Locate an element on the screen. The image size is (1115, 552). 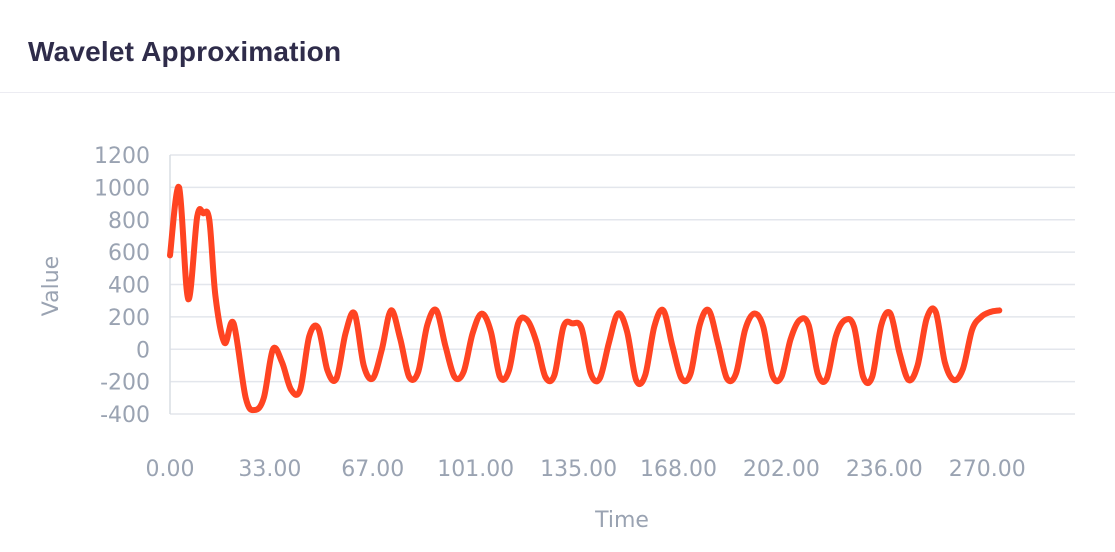
y-tick-label: -200 is located at coordinates (125, 383).